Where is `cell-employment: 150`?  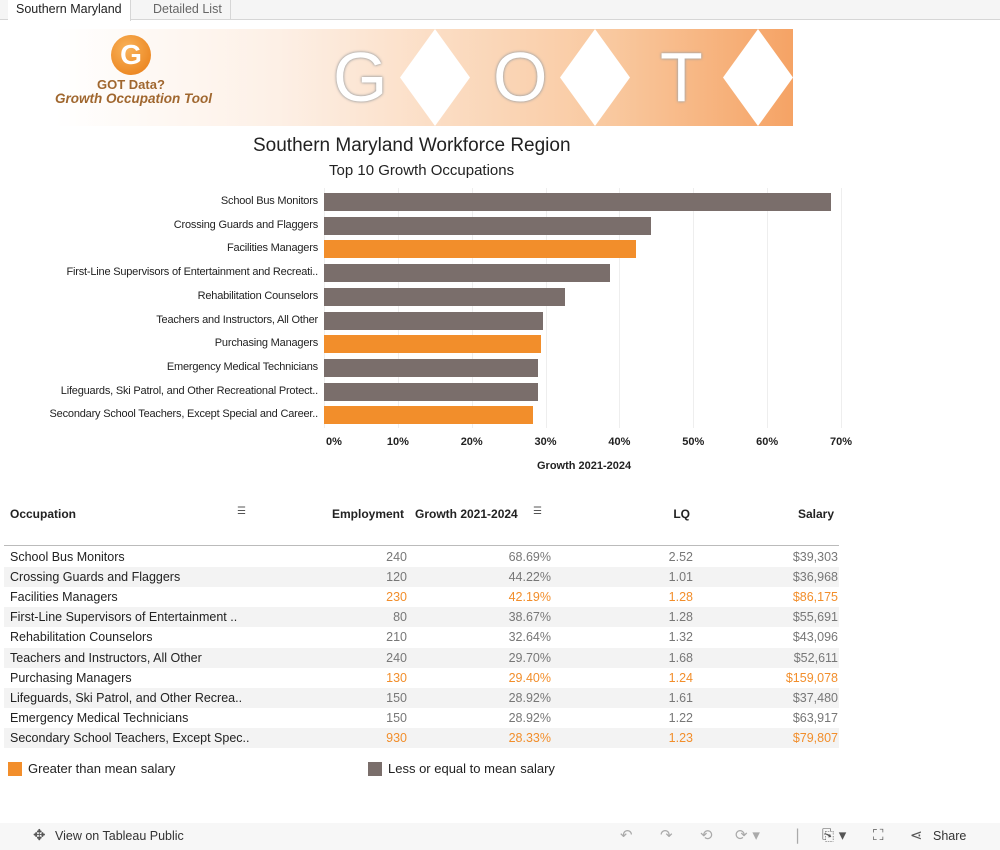
cell-employment: 150 is located at coordinates (396, 717).